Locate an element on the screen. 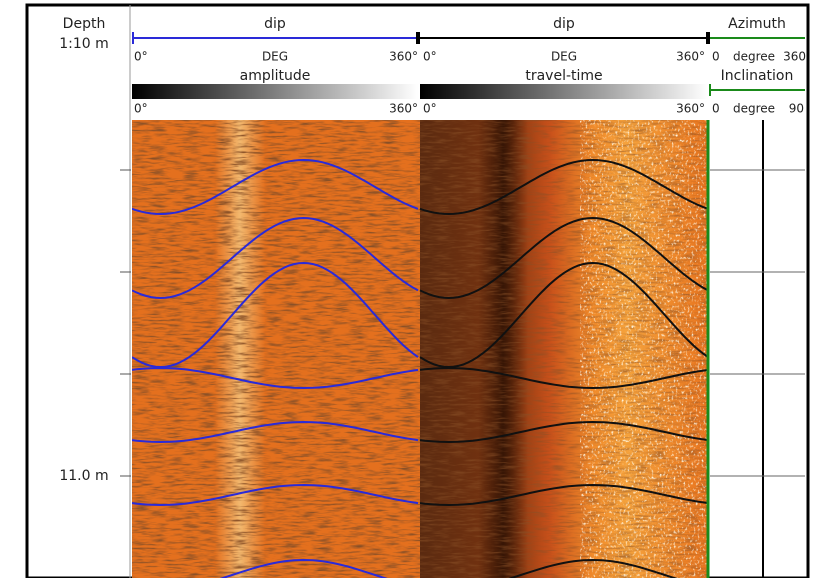 This screenshot has height=578, width=819. scale-unit: degree is located at coordinates (754, 57).